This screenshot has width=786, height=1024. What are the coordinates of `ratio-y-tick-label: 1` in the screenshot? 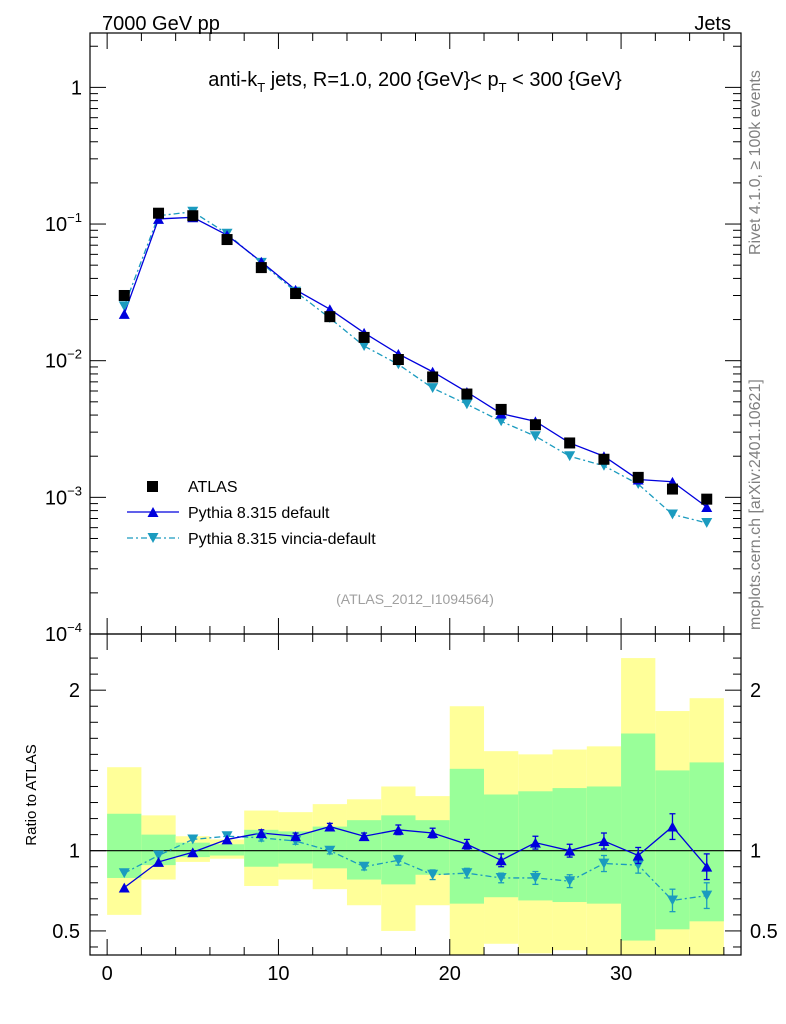 It's located at (74, 852).